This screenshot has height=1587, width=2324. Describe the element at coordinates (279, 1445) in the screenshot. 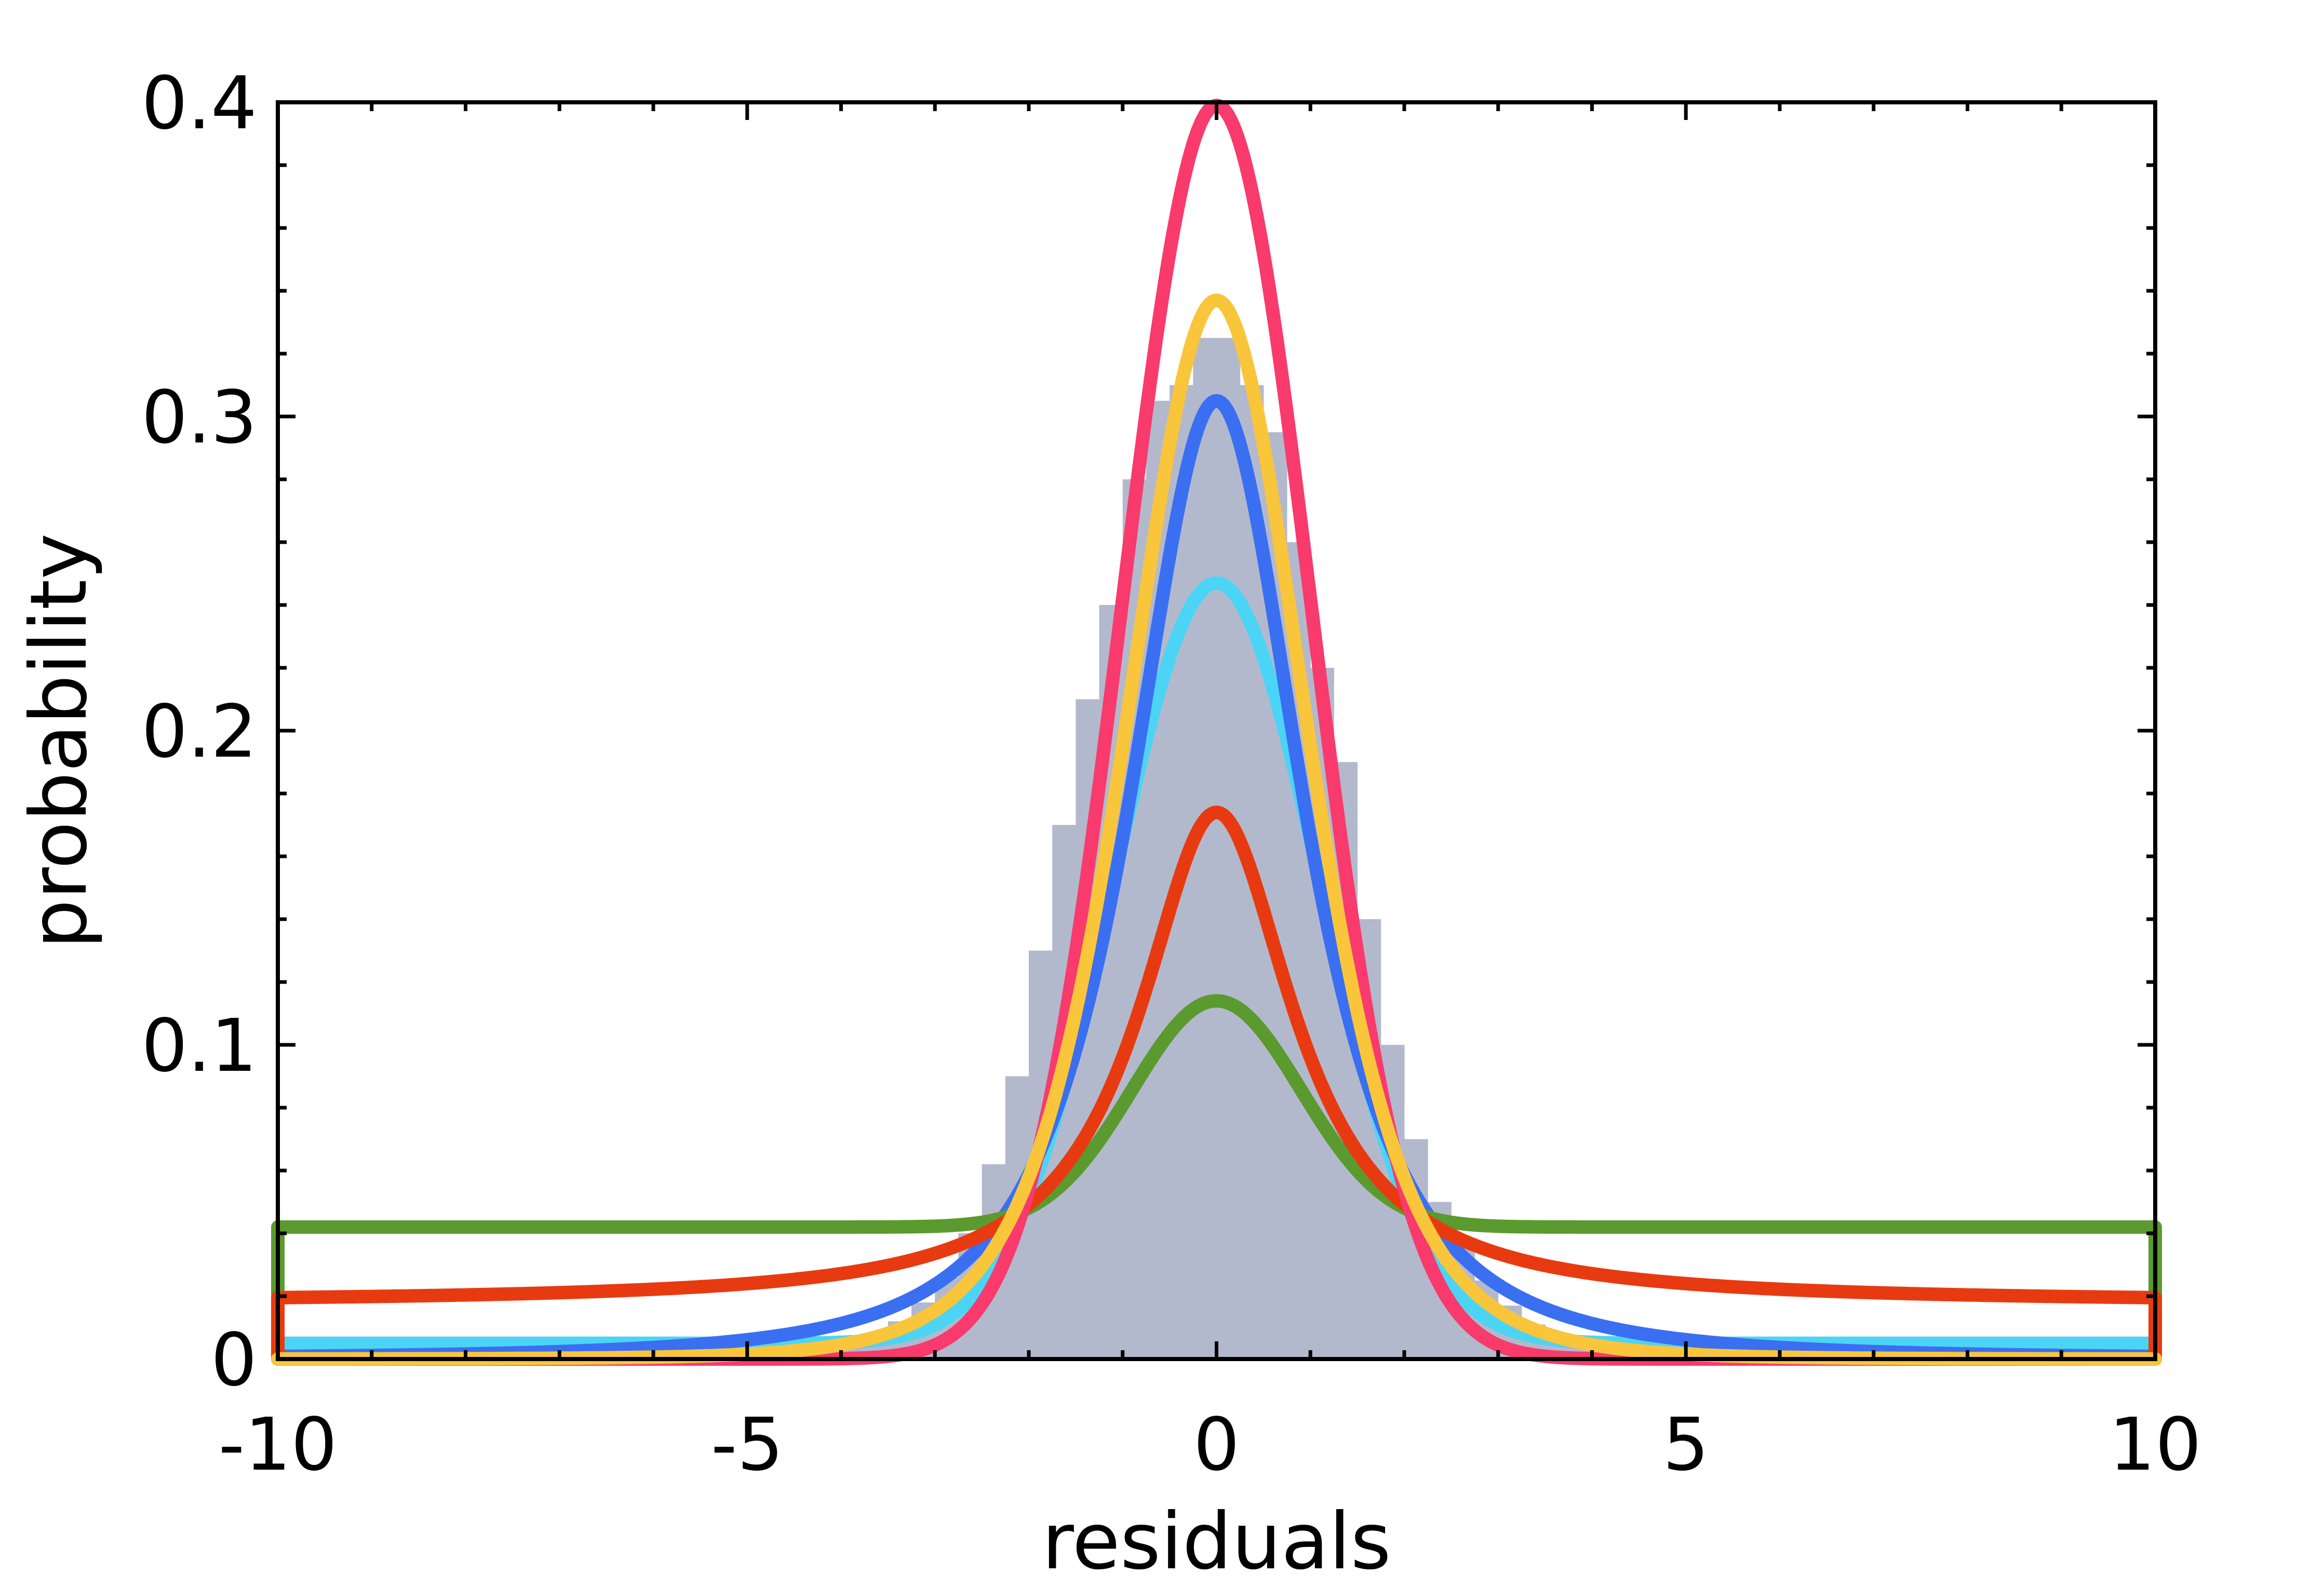

I see `x-tick-label: -10` at that location.